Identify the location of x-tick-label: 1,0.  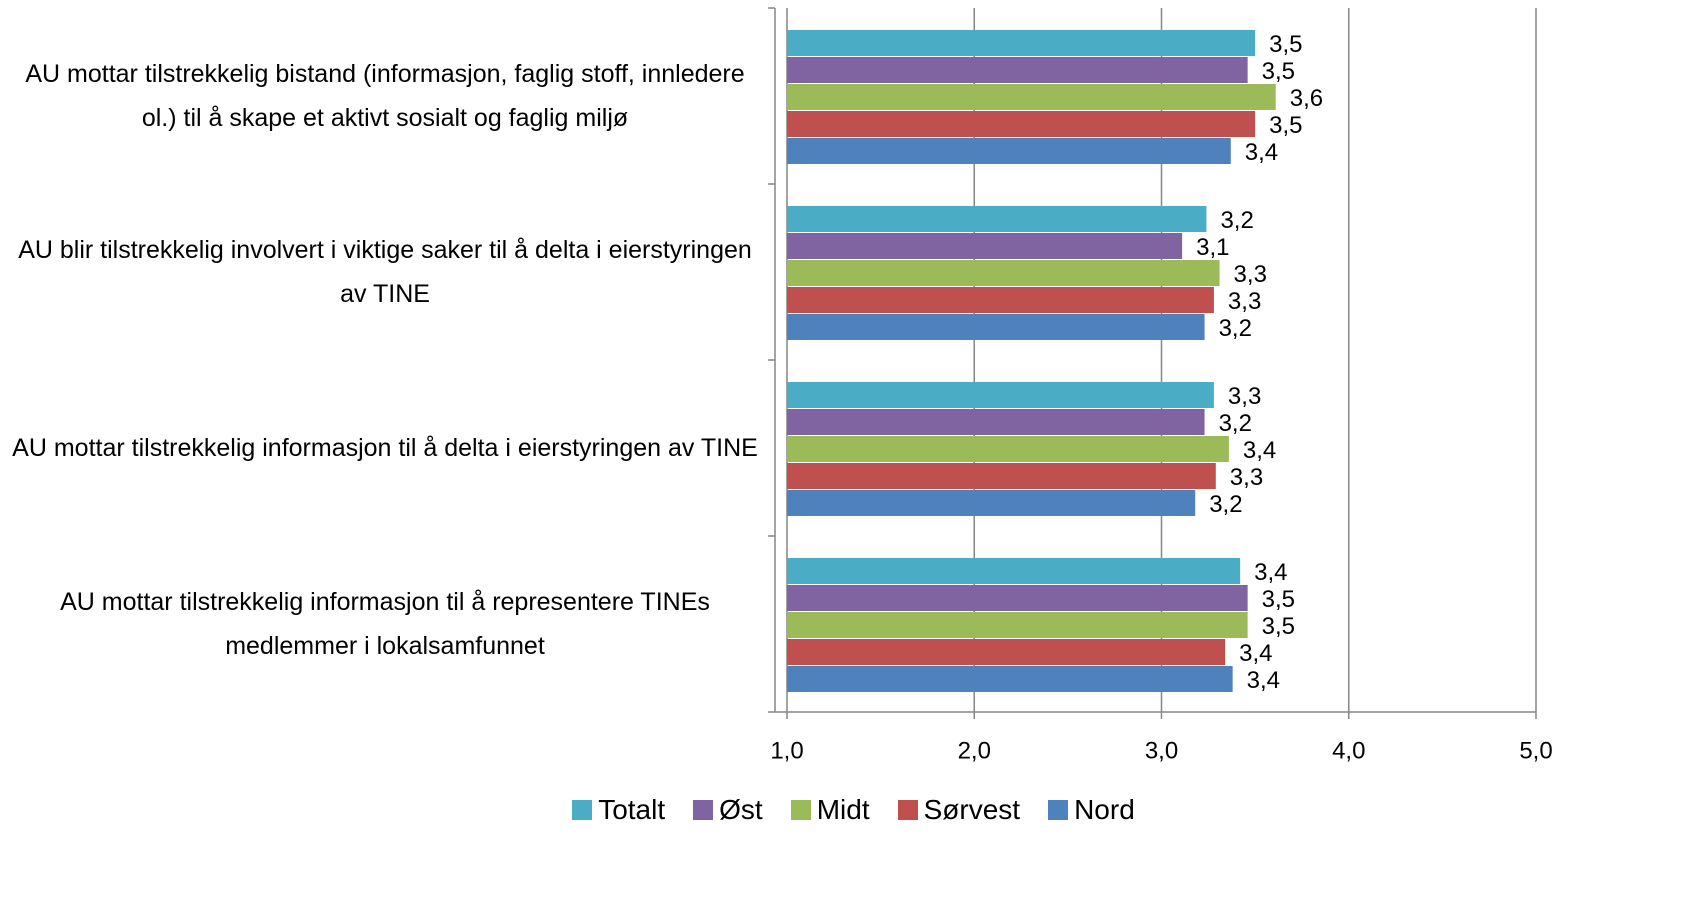
(786, 750).